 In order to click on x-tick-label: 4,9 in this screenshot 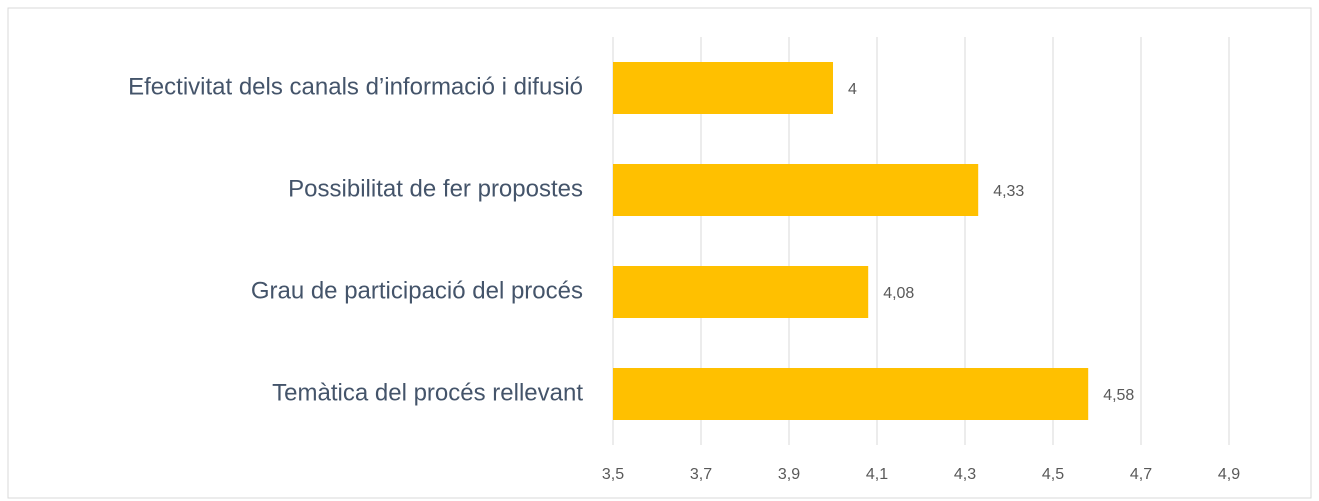, I will do `click(1229, 474)`.